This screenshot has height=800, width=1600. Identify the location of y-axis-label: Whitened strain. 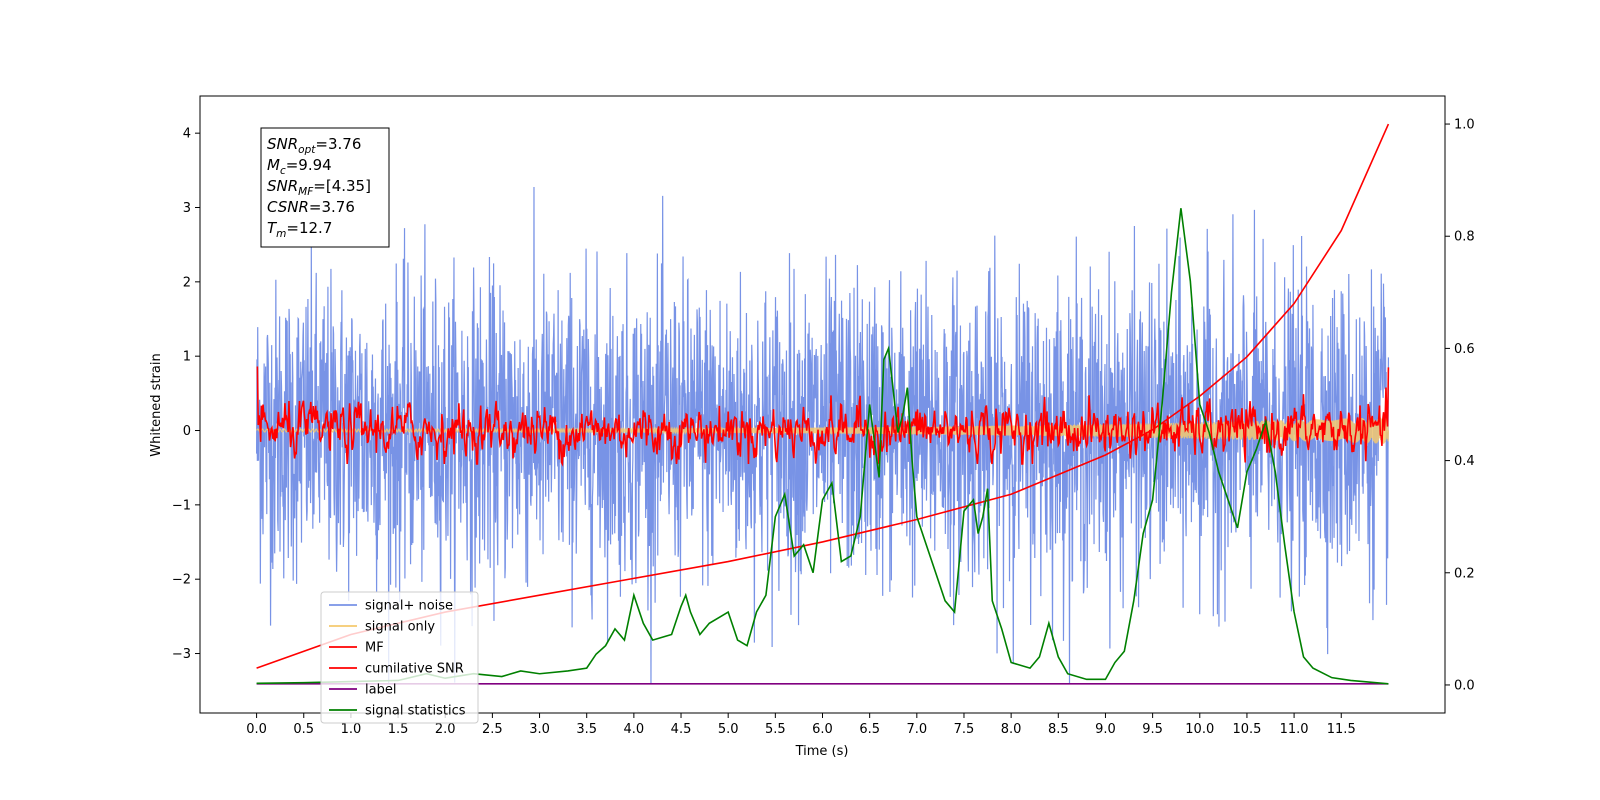
(156, 404).